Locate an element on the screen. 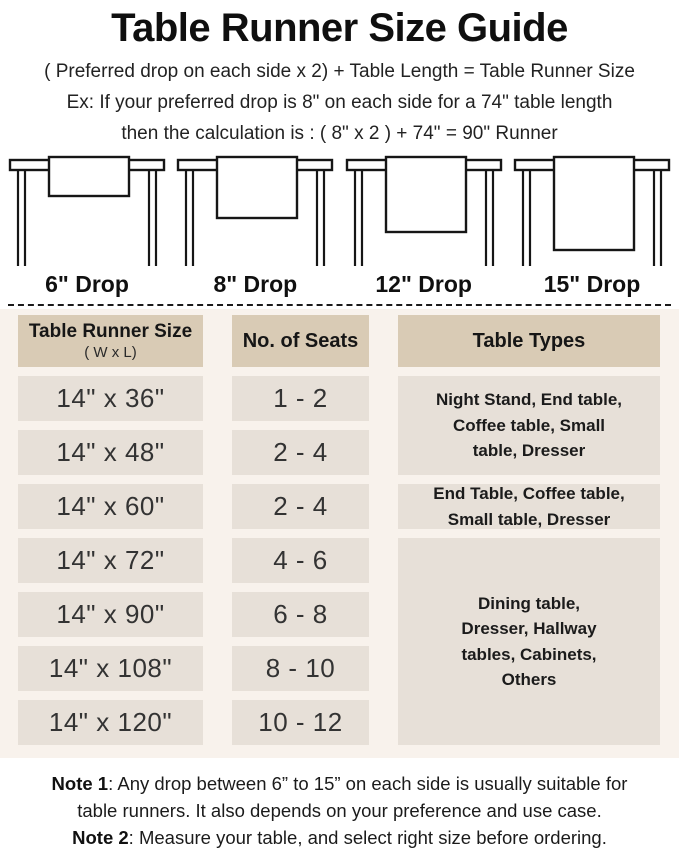 The height and width of the screenshot is (851, 679). dashed-divider is located at coordinates (339, 305).